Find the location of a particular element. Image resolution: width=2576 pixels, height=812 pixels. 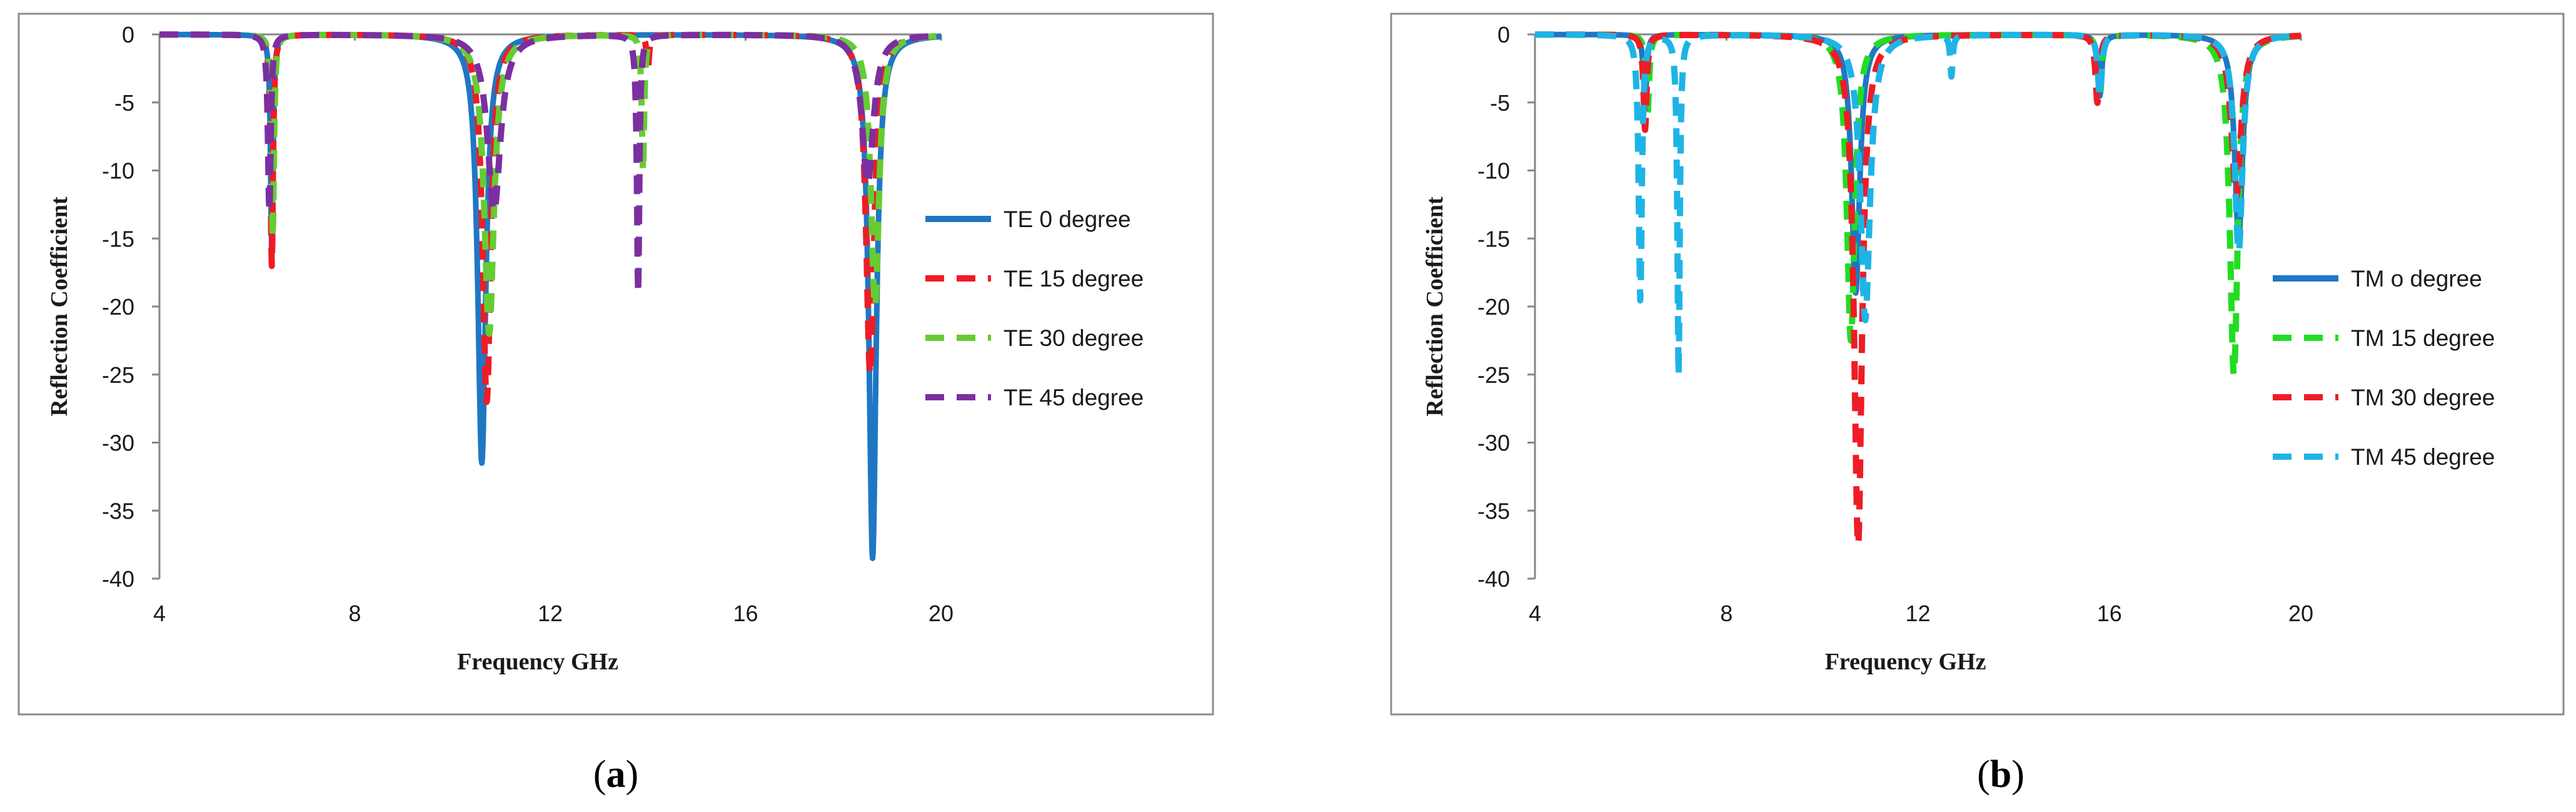

legend-label-2: TE 15 degree is located at coordinates (1074, 279).